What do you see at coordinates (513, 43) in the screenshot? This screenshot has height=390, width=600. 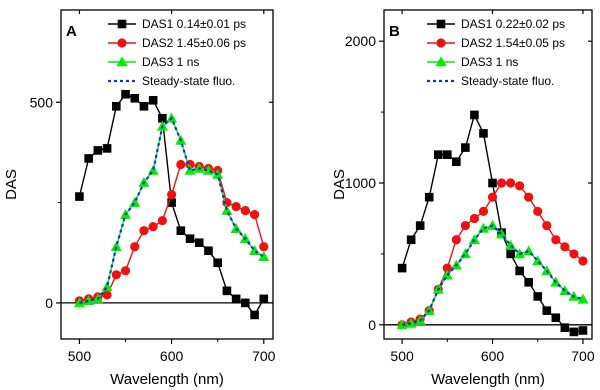 I see `legend-label: DAS2 1.54±0.05 ps` at bounding box center [513, 43].